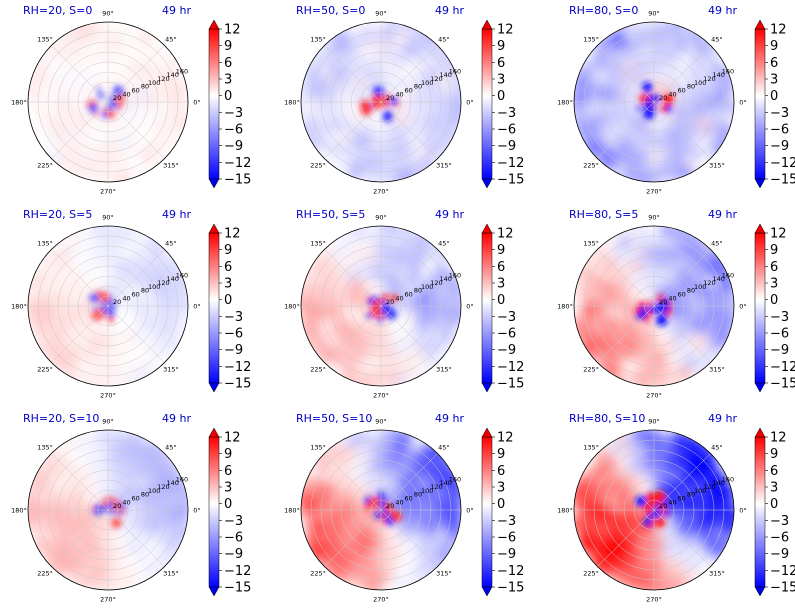 This screenshot has width=795, height=612. Describe the element at coordinates (603, 10) in the screenshot. I see `panel-title: RH=80, S=0` at that location.